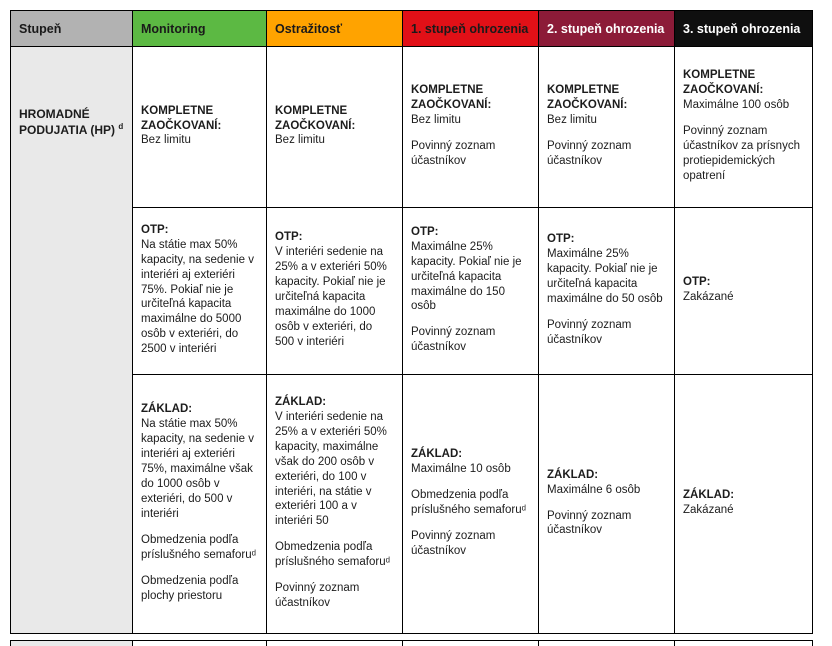 This screenshot has height=646, width=832. Describe the element at coordinates (461, 469) in the screenshot. I see `cell-paragraph: Maximálne 10 osôb` at that location.